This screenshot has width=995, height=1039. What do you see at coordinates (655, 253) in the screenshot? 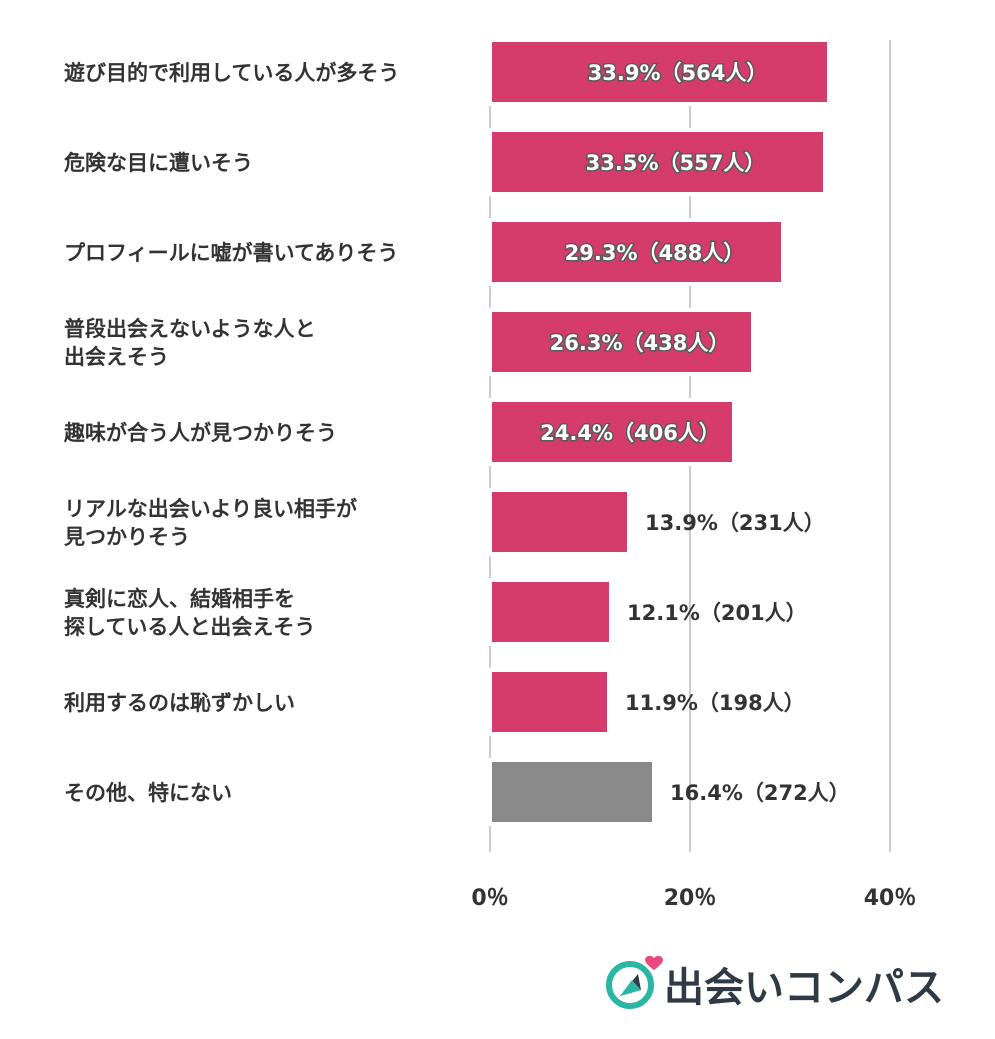
I see `data-label: 29.3%（488人）` at bounding box center [655, 253].